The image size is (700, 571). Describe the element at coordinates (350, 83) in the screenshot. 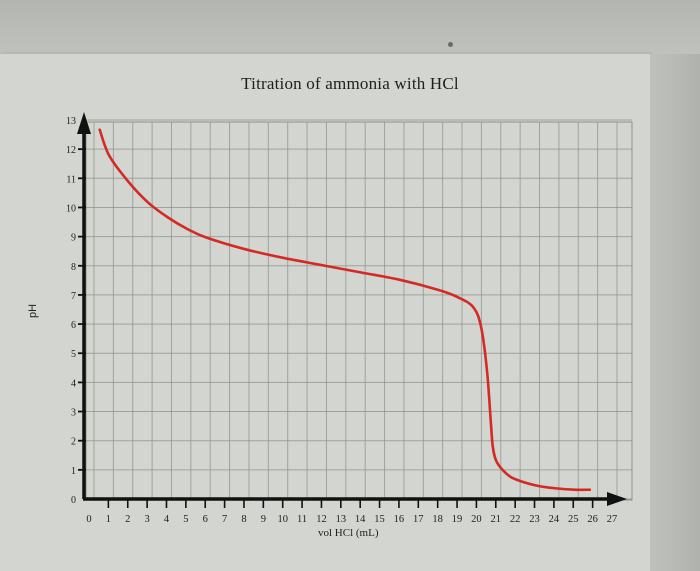

I see `chart-title: Titration of ammonia with HCl` at that location.